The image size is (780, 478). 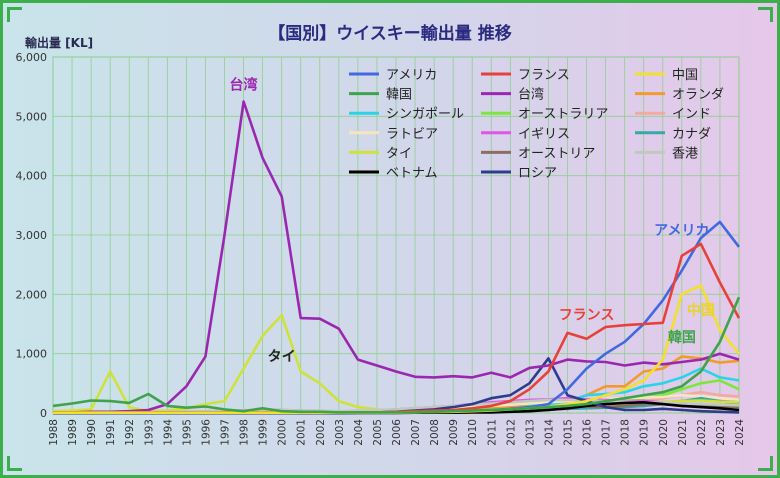 What do you see at coordinates (92, 432) in the screenshot?
I see `x-tick-label: 1990` at bounding box center [92, 432].